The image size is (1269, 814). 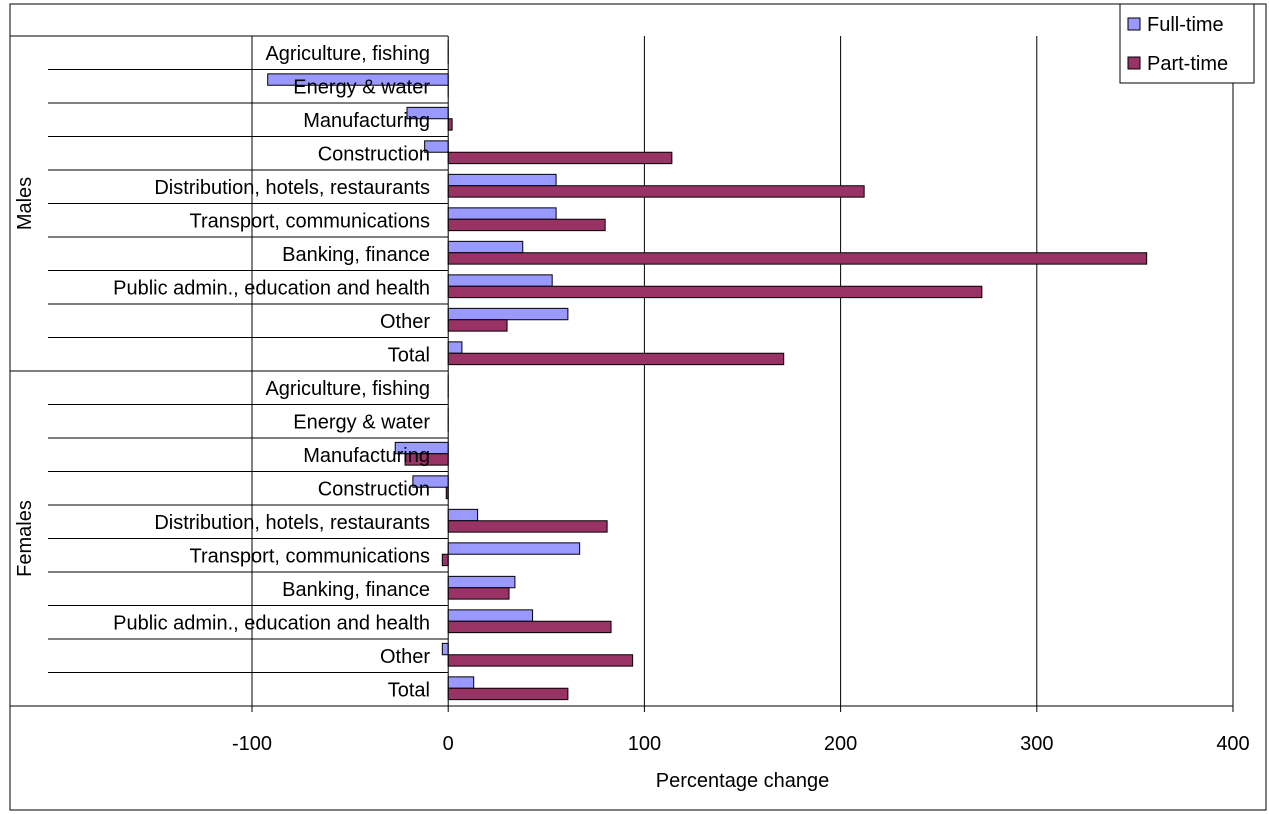 What do you see at coordinates (1134, 24) in the screenshot?
I see `legend-swatch-full-time` at bounding box center [1134, 24].